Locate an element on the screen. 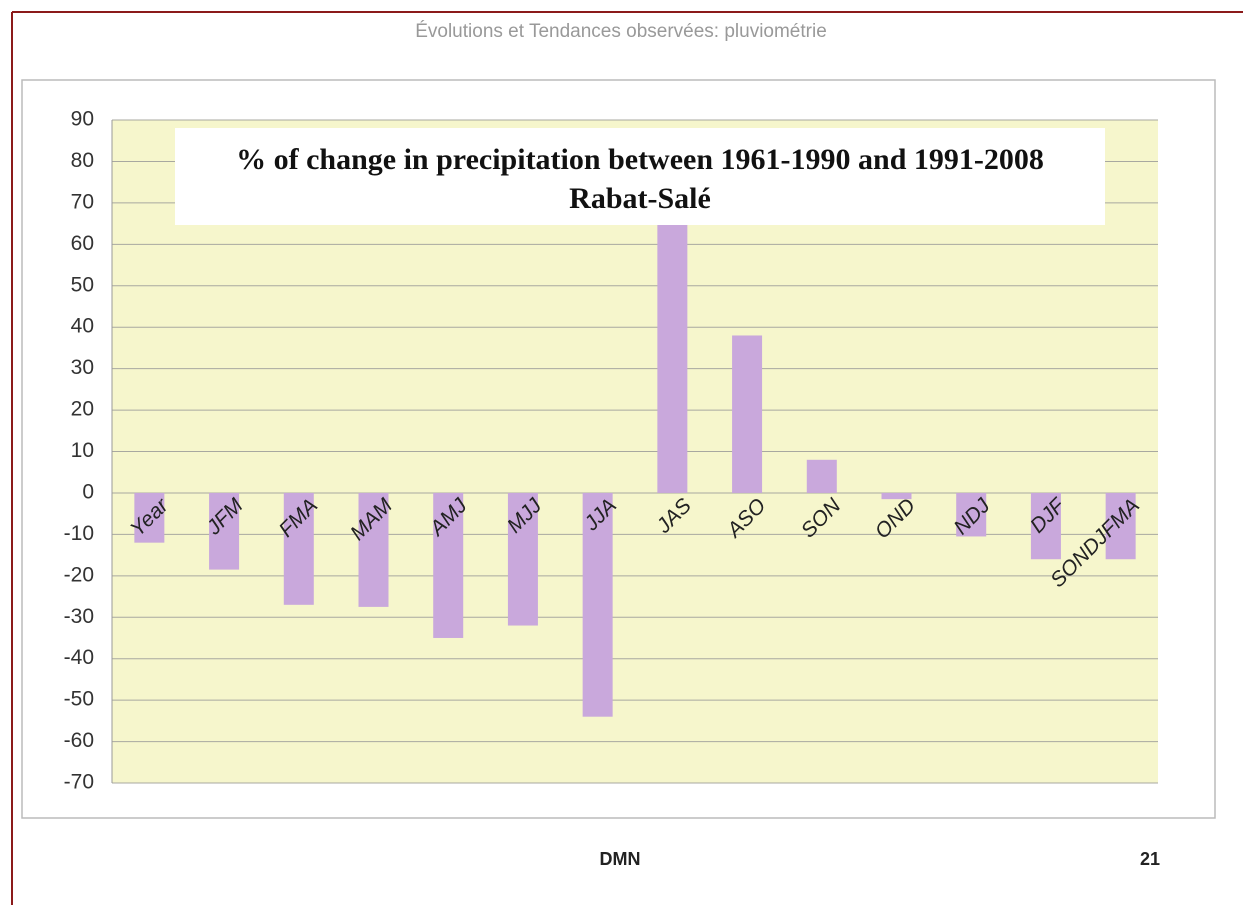  page-number: 21 is located at coordinates (1150, 859).